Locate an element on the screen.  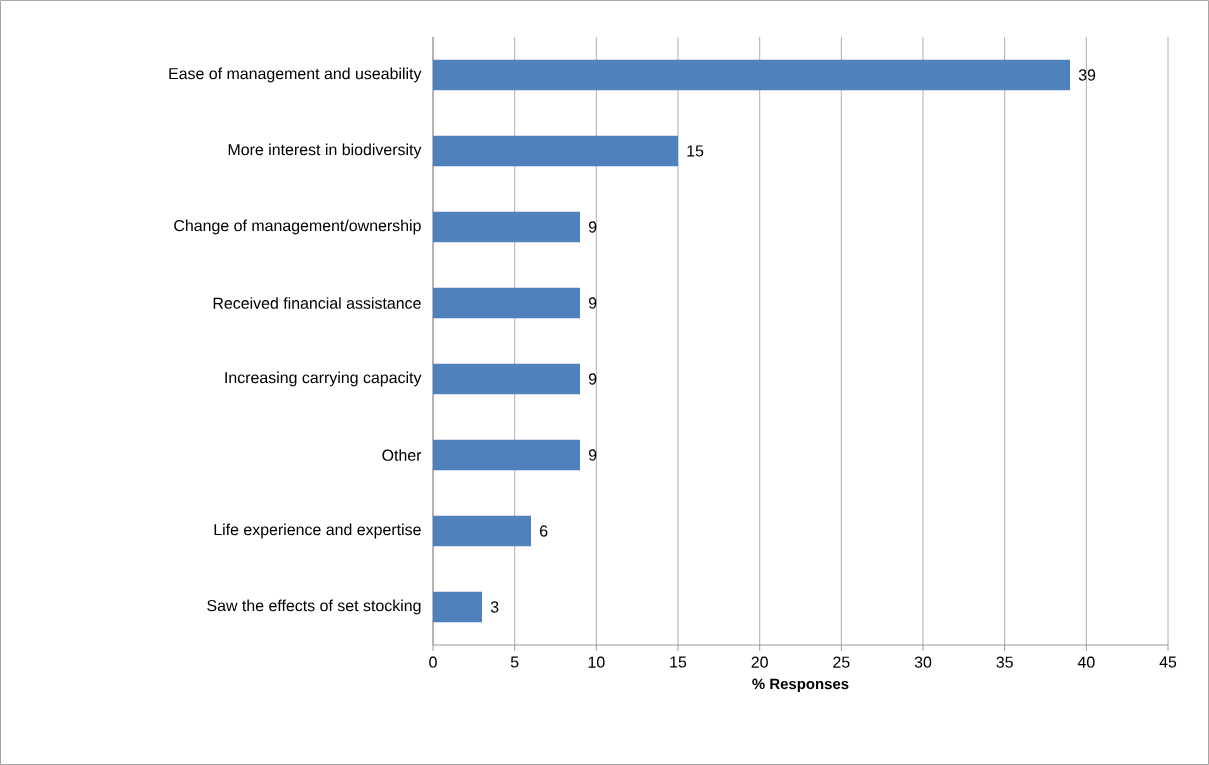
data-label: 6 is located at coordinates (544, 531).